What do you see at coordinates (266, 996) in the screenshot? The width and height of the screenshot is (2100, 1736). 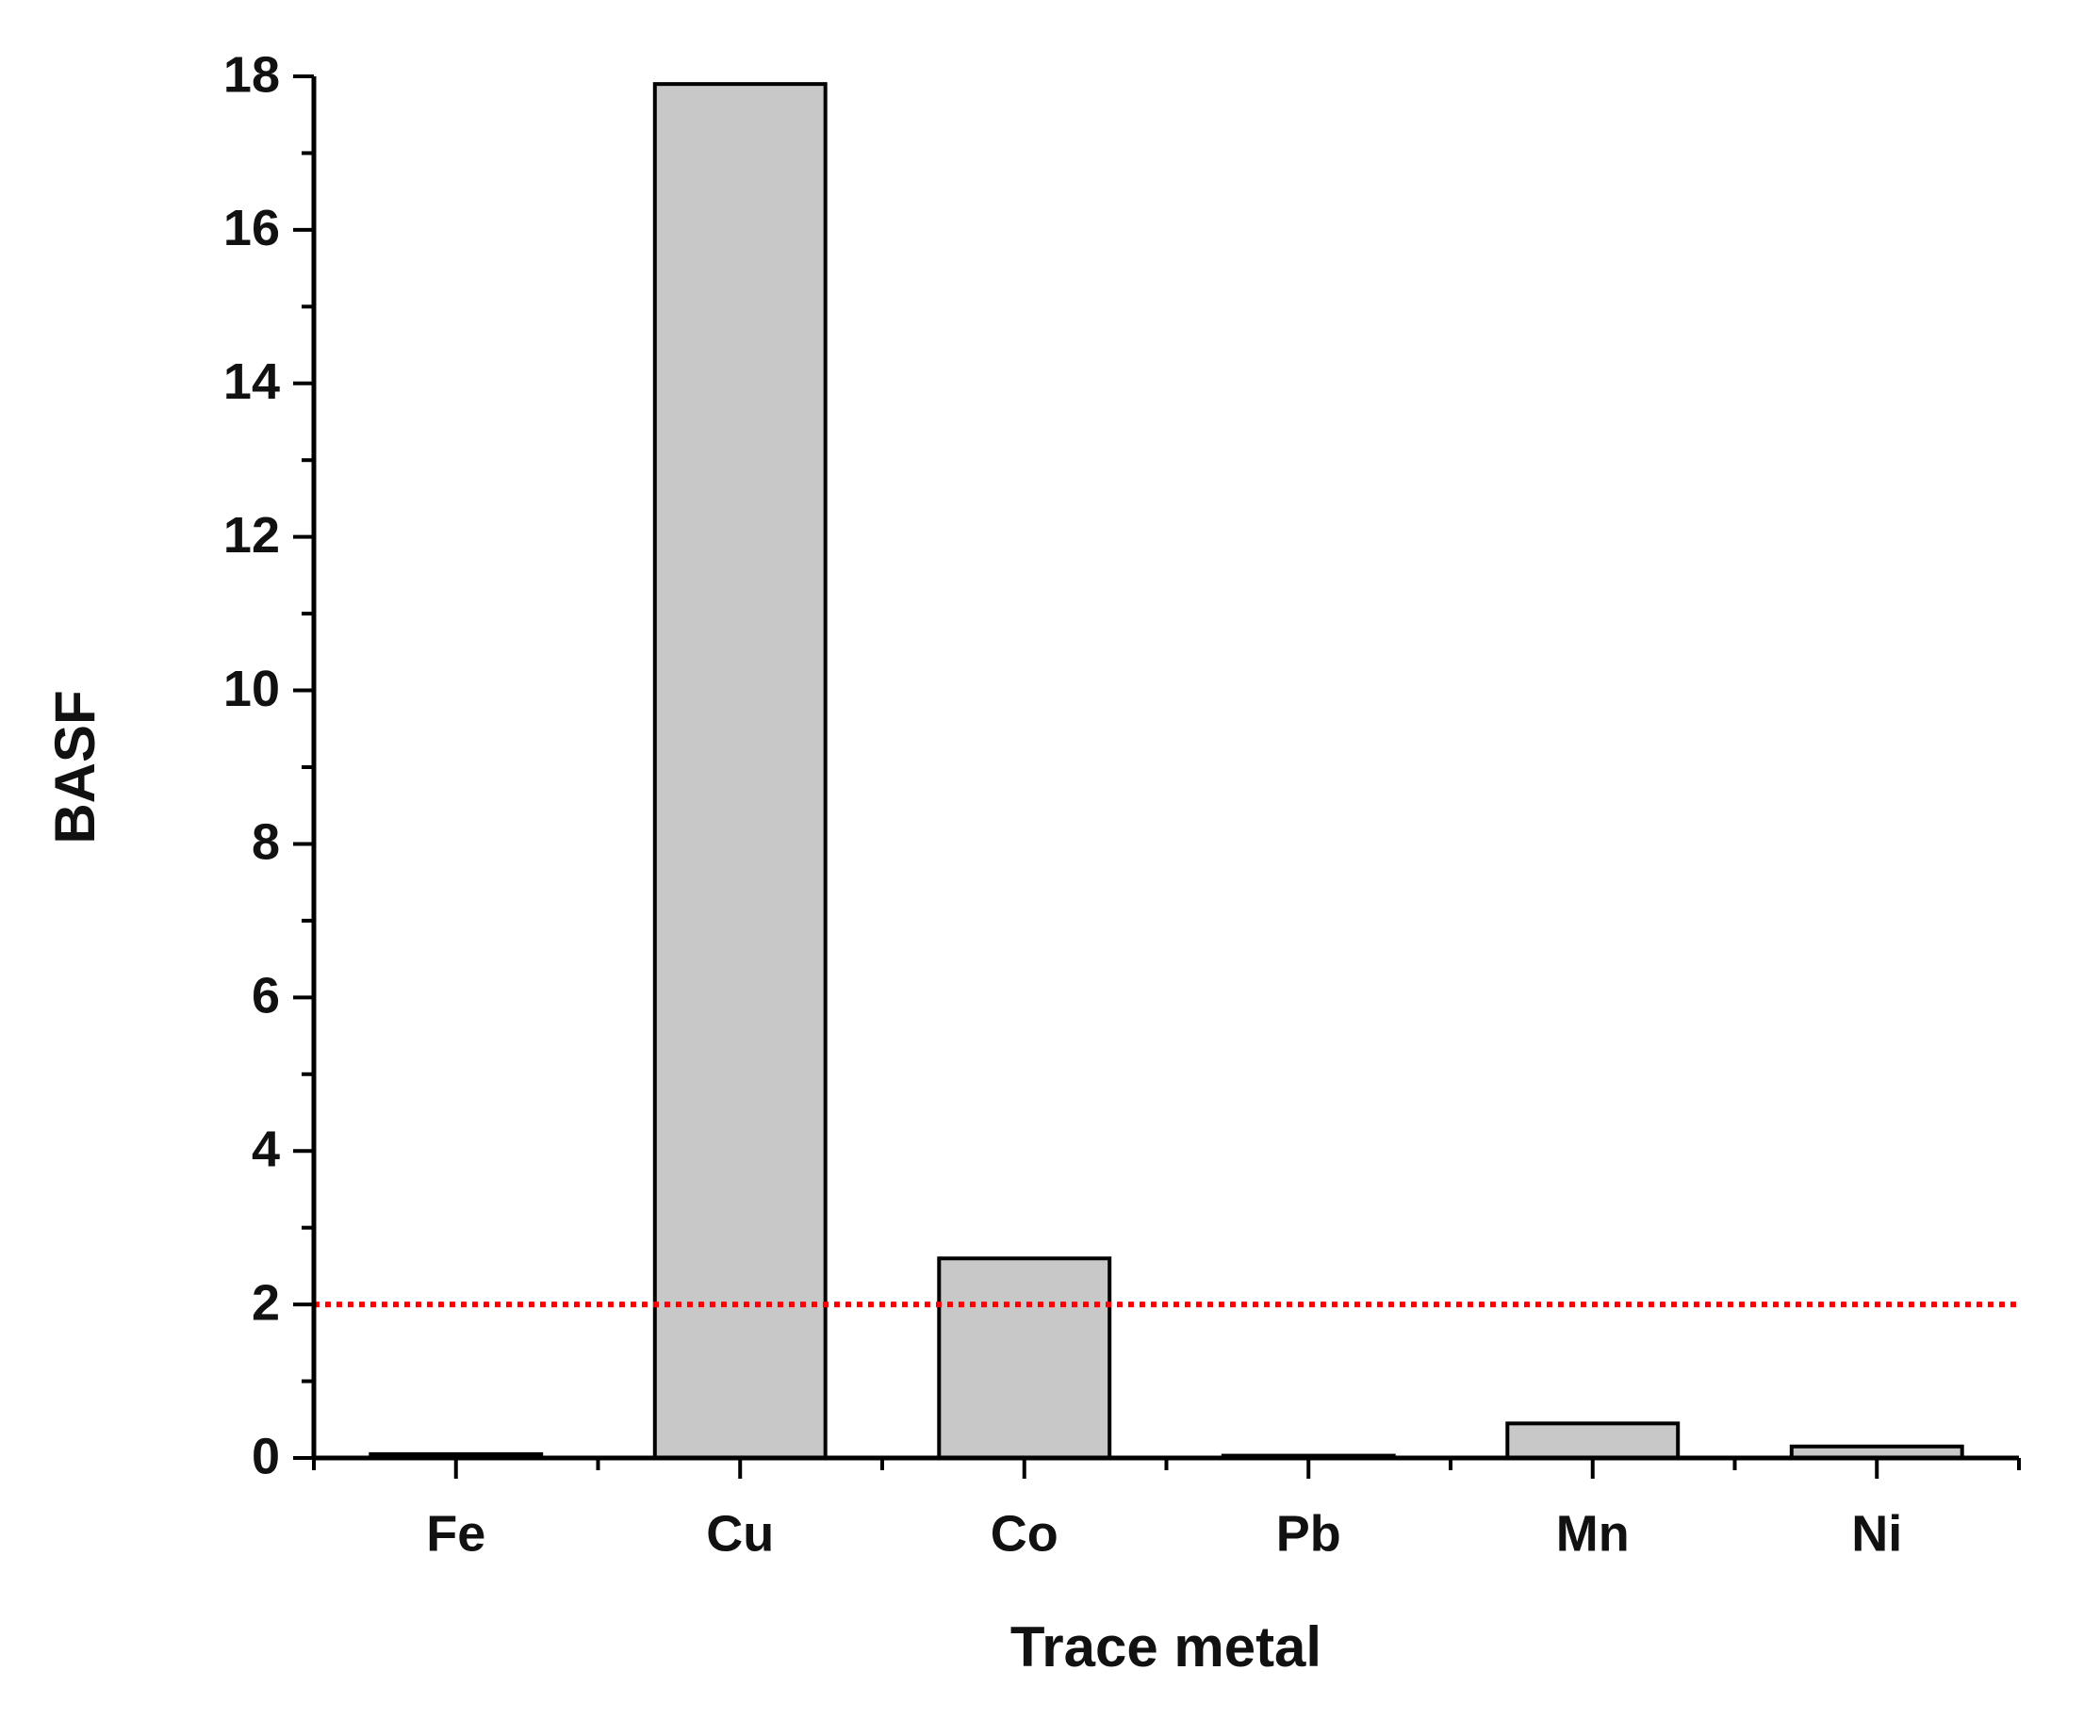 I see `y-tick-label: 6` at bounding box center [266, 996].